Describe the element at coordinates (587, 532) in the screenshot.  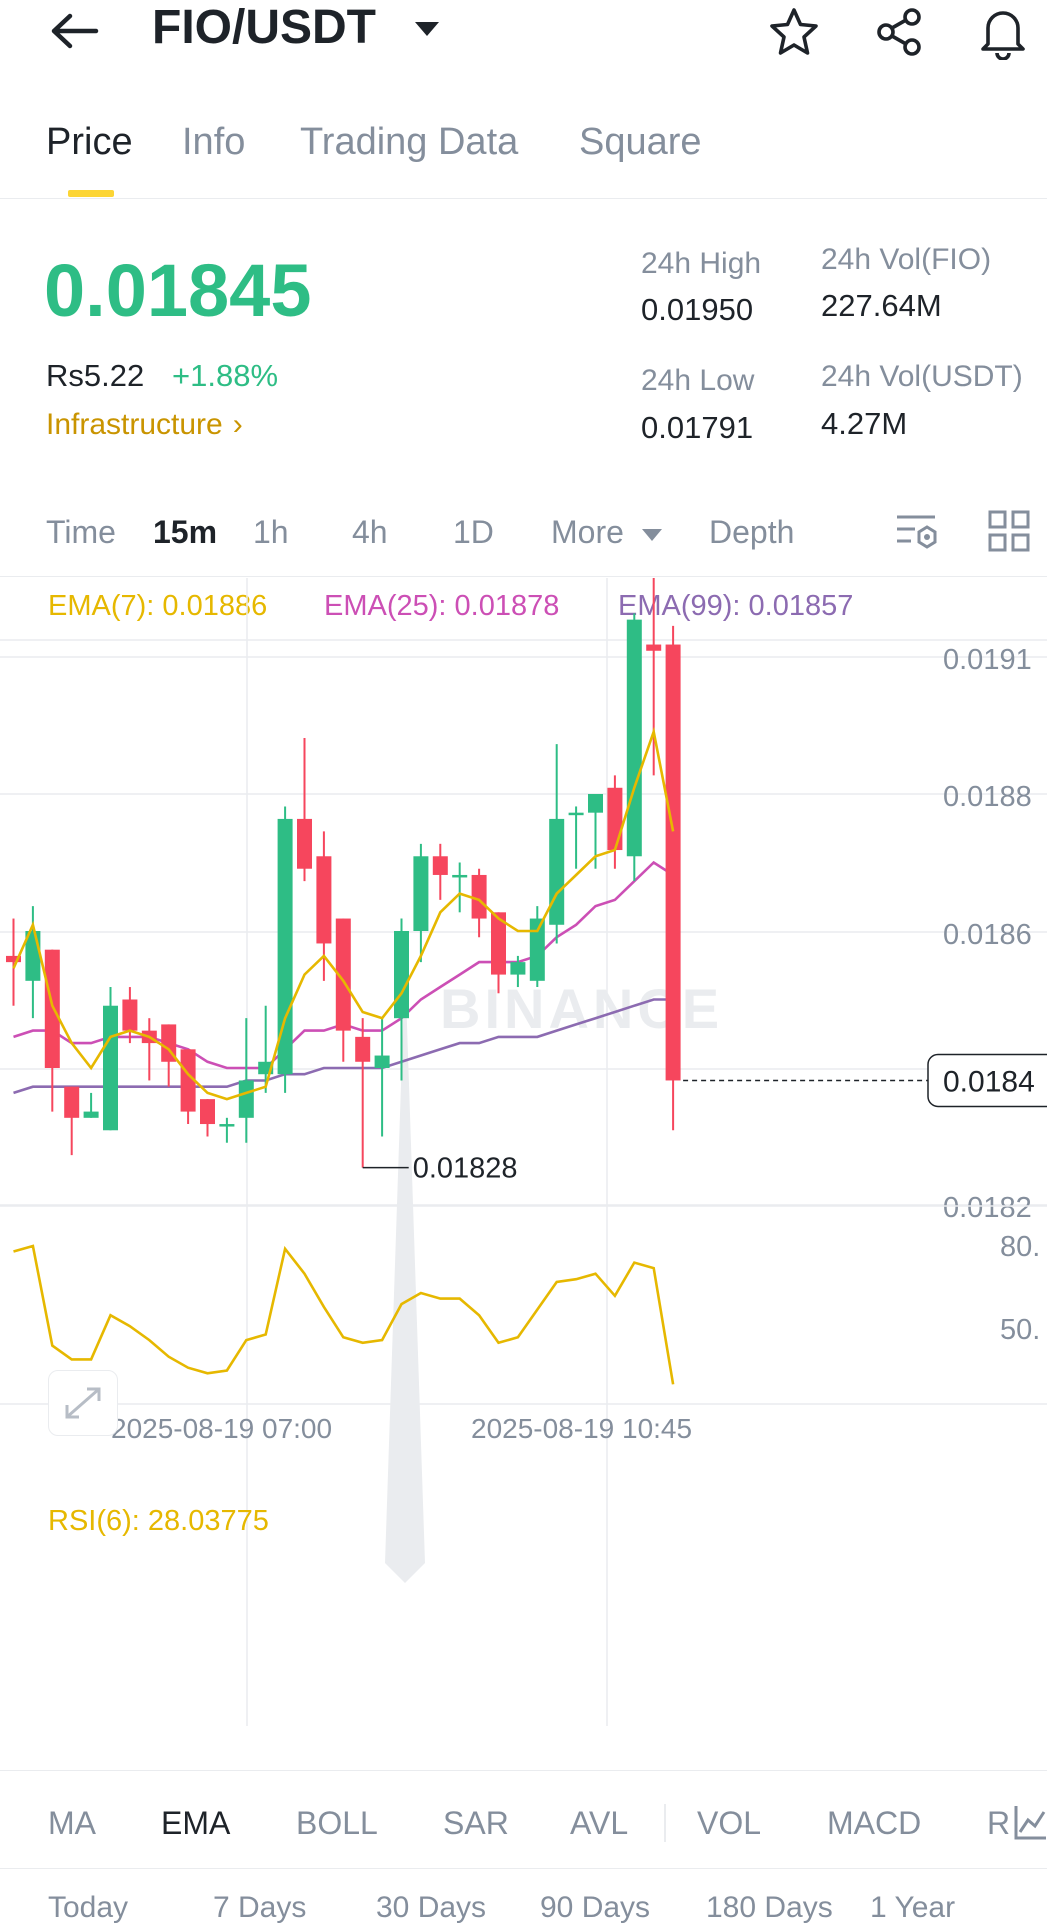
I see `interval-more-label: More` at that location.